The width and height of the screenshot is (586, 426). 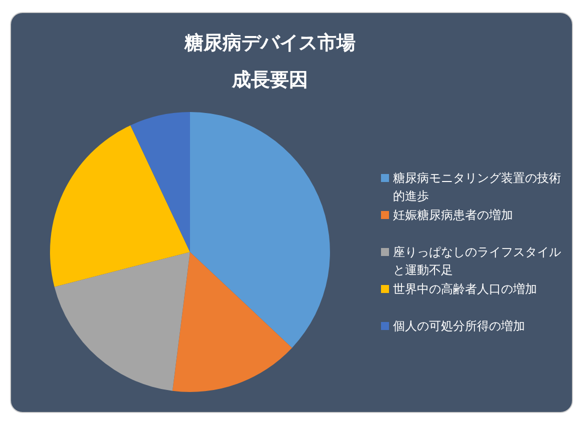 What do you see at coordinates (465, 289) in the screenshot?
I see `legend-label: 世界中の高齢者人口の増加` at bounding box center [465, 289].